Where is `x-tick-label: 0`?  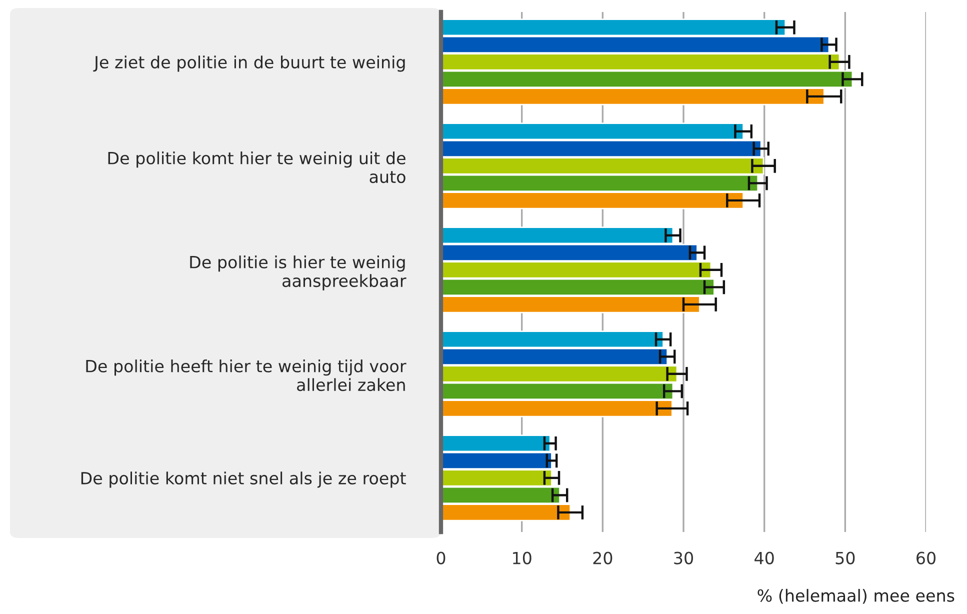 x-tick-label: 0 is located at coordinates (441, 558).